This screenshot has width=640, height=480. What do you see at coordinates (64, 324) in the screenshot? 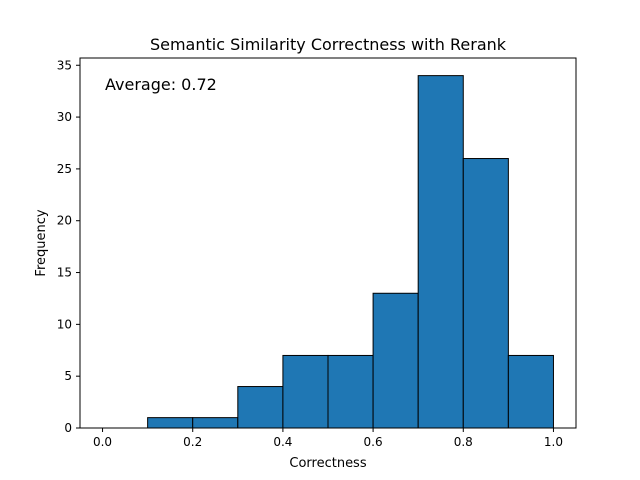
I see `y-tick-label: 10` at bounding box center [64, 324].